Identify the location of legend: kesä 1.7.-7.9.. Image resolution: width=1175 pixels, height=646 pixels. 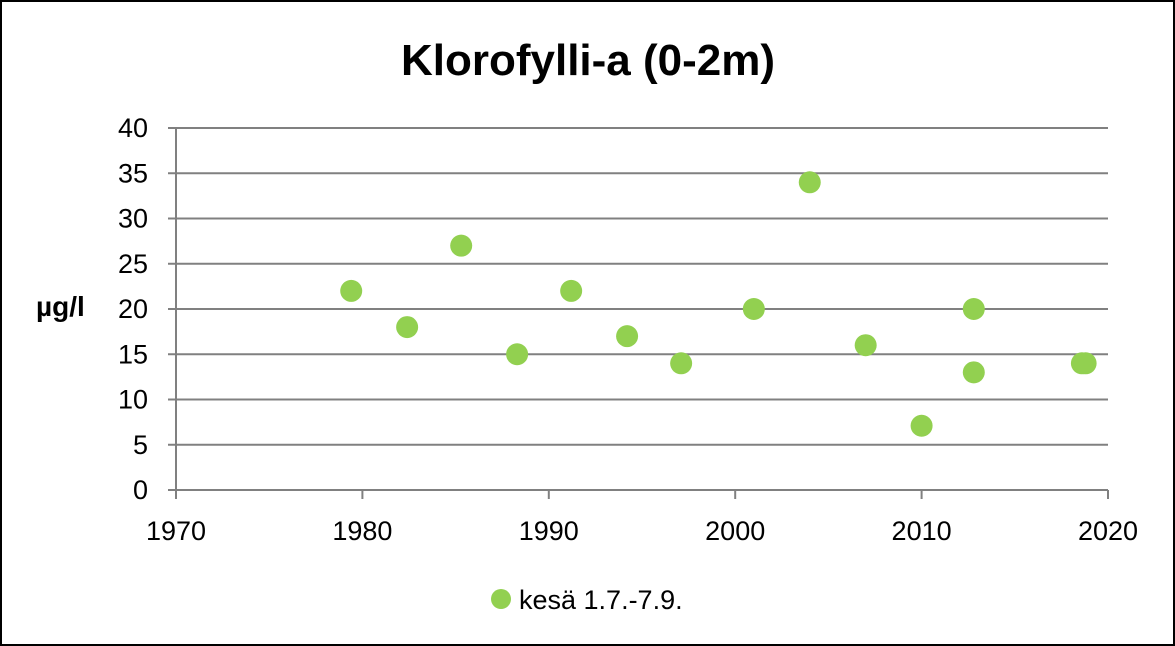
(587, 600).